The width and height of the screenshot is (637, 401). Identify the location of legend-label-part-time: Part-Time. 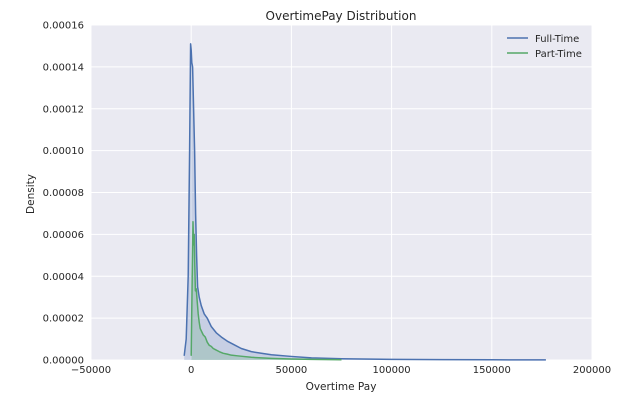
(558, 54).